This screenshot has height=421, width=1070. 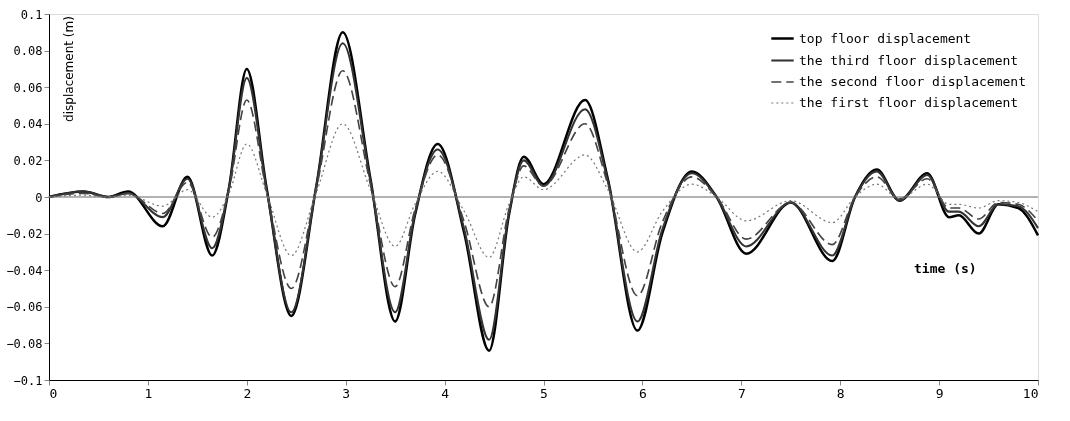 What do you see at coordinates (346, 393) in the screenshot?
I see `x-tick-label: 3` at bounding box center [346, 393].